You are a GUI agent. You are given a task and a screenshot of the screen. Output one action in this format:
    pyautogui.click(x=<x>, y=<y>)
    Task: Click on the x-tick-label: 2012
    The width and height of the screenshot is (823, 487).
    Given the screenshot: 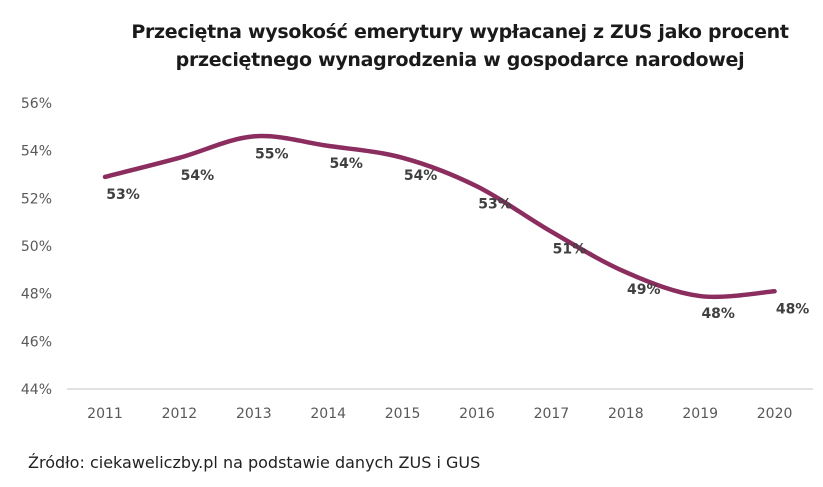 What is the action you would take?
    pyautogui.click(x=180, y=414)
    